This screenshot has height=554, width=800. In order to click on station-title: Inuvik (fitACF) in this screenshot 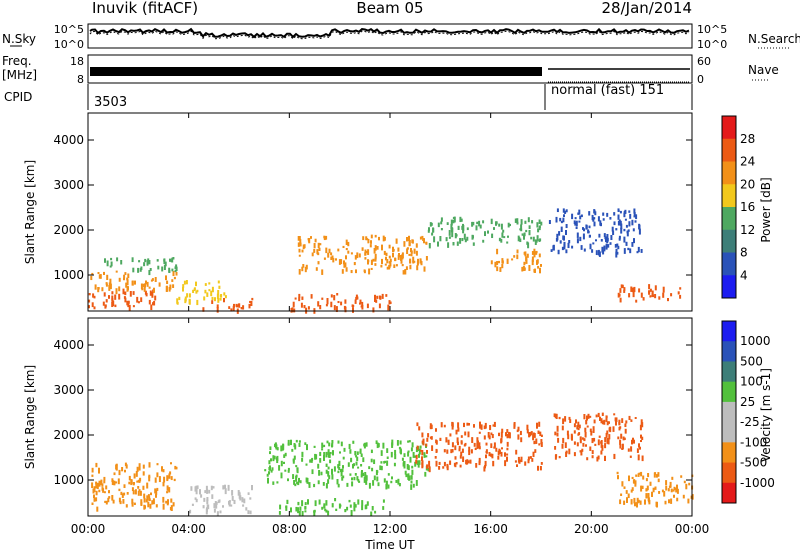, I will do `click(145, 8)`.